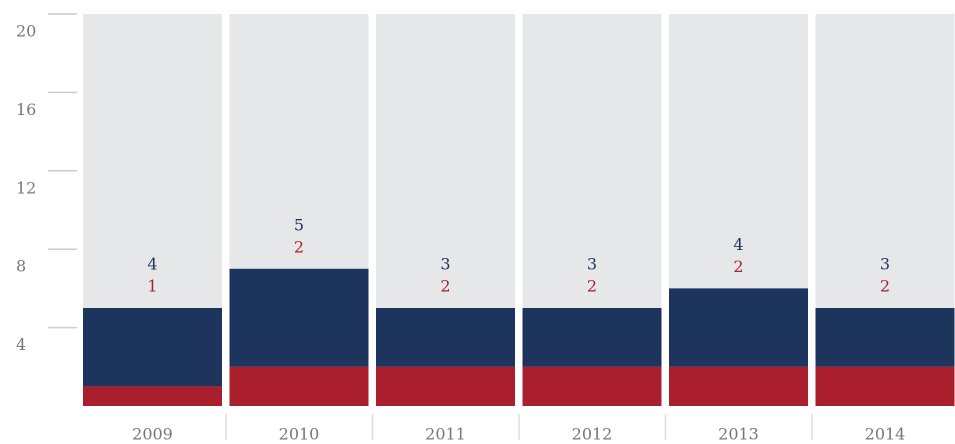 The height and width of the screenshot is (444, 955). I want to click on y-tick-label: 12, so click(26, 187).